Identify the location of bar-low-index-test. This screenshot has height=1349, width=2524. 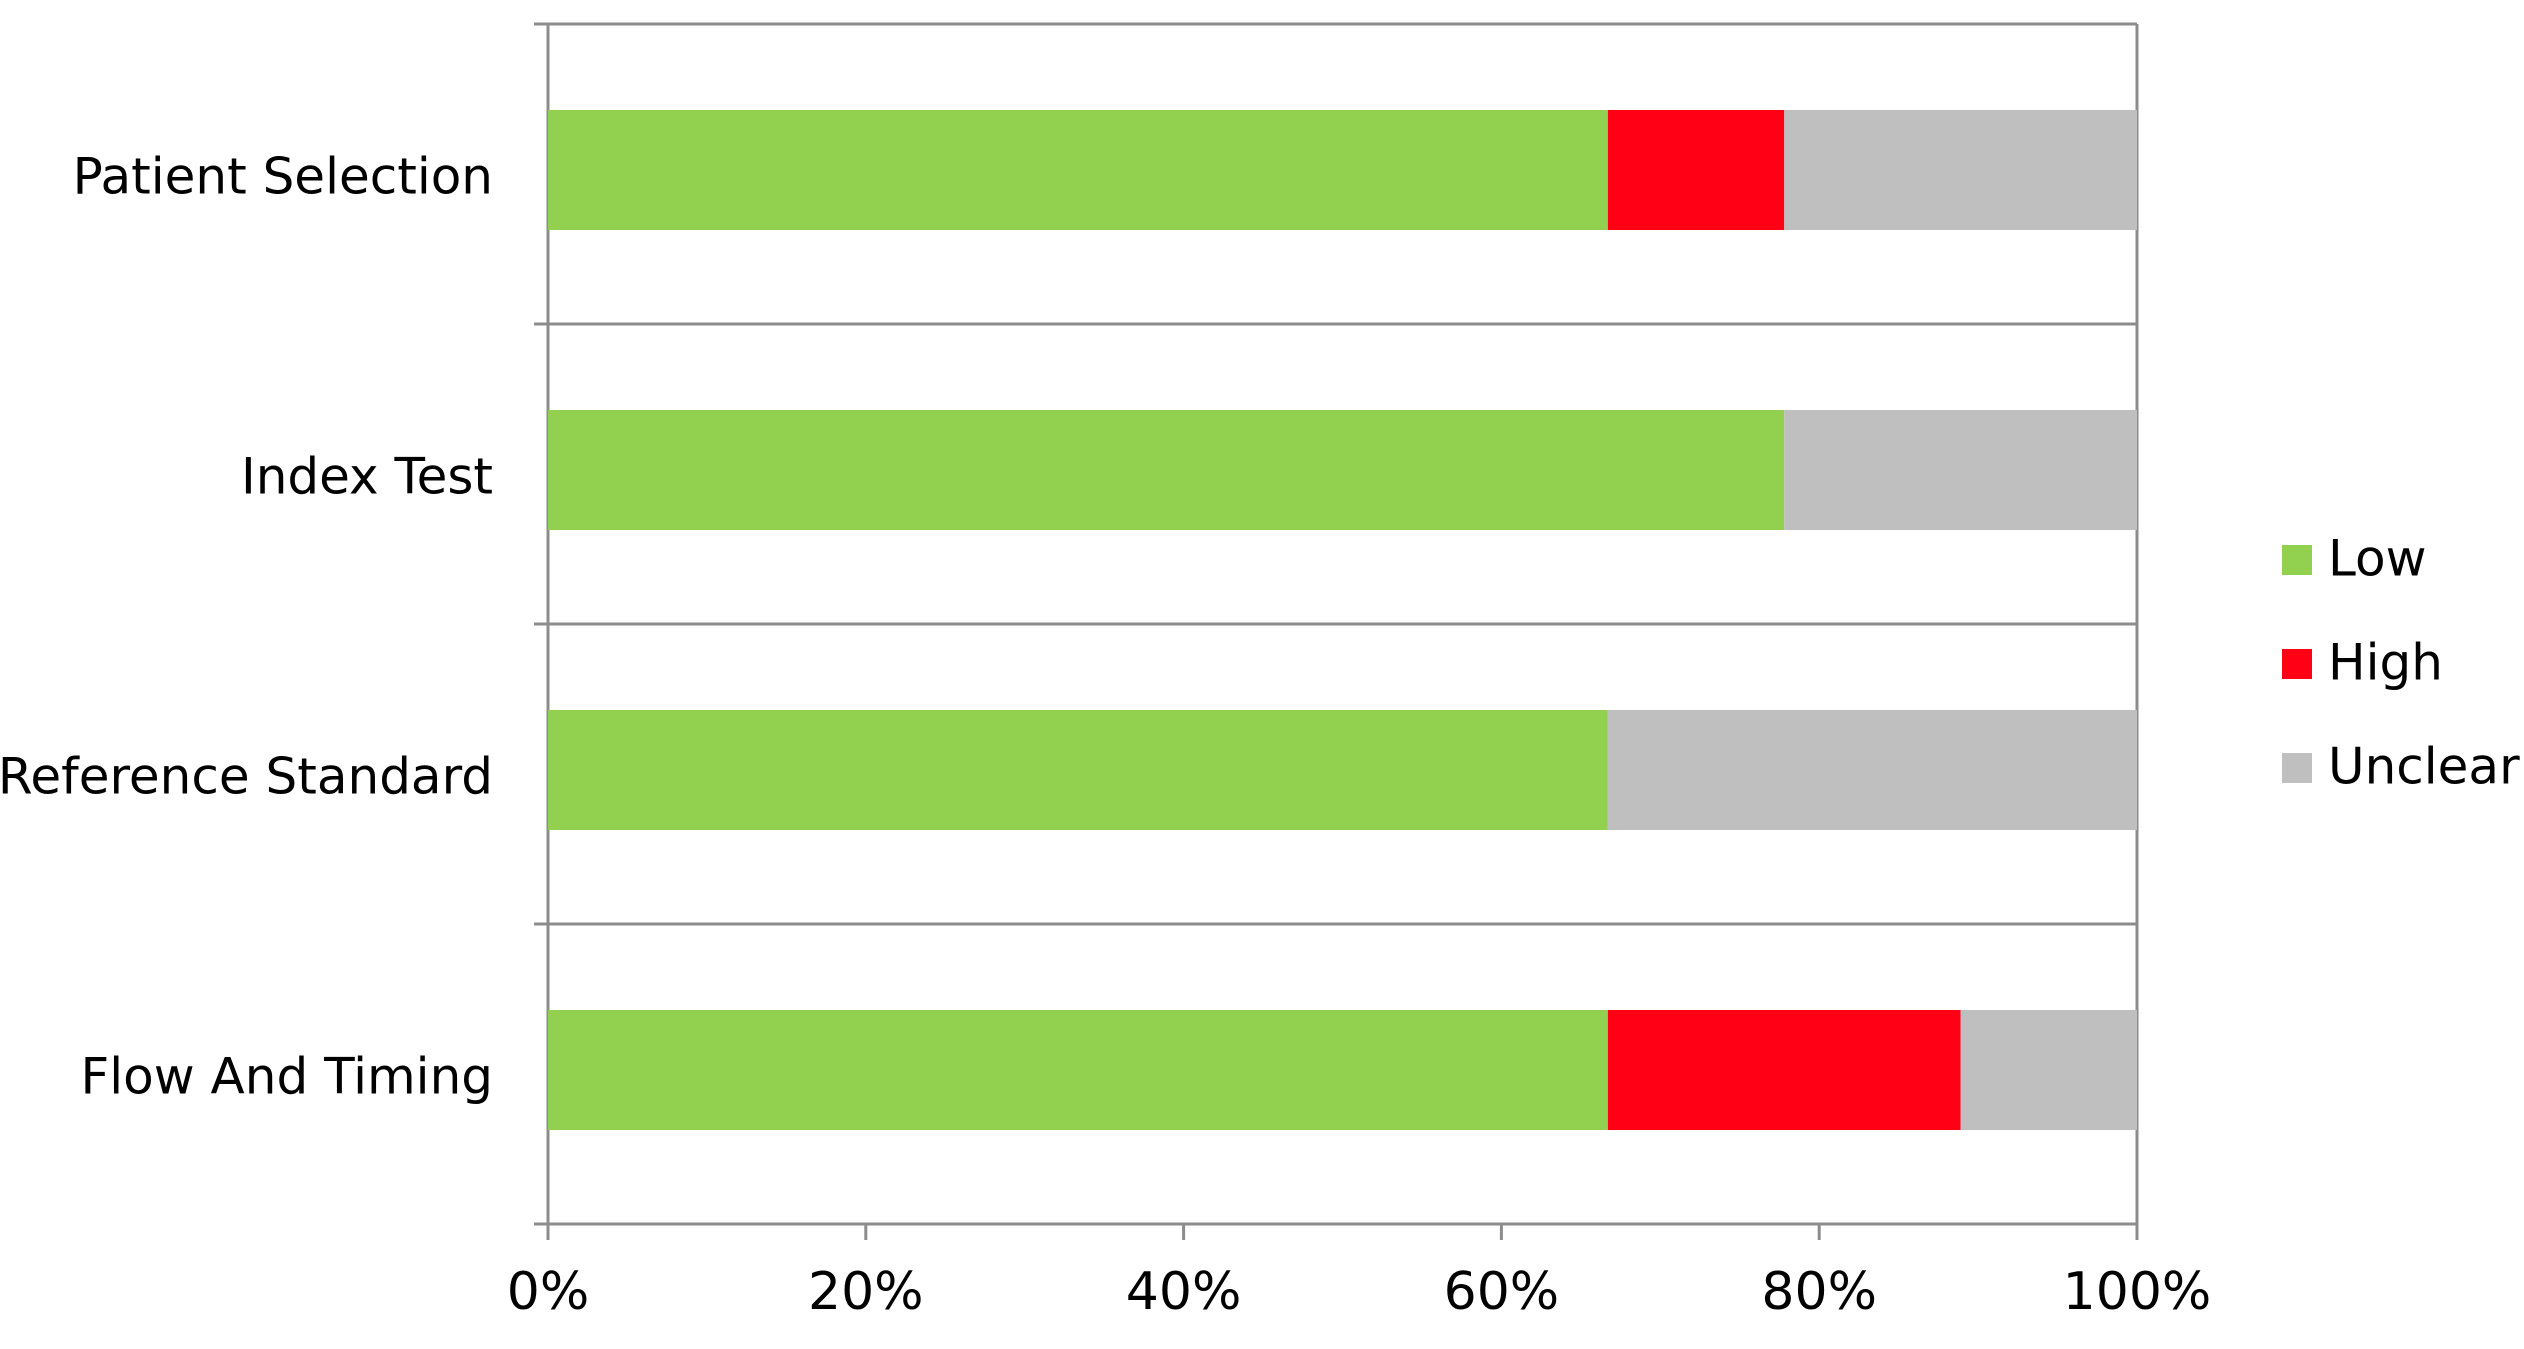
(1166, 470).